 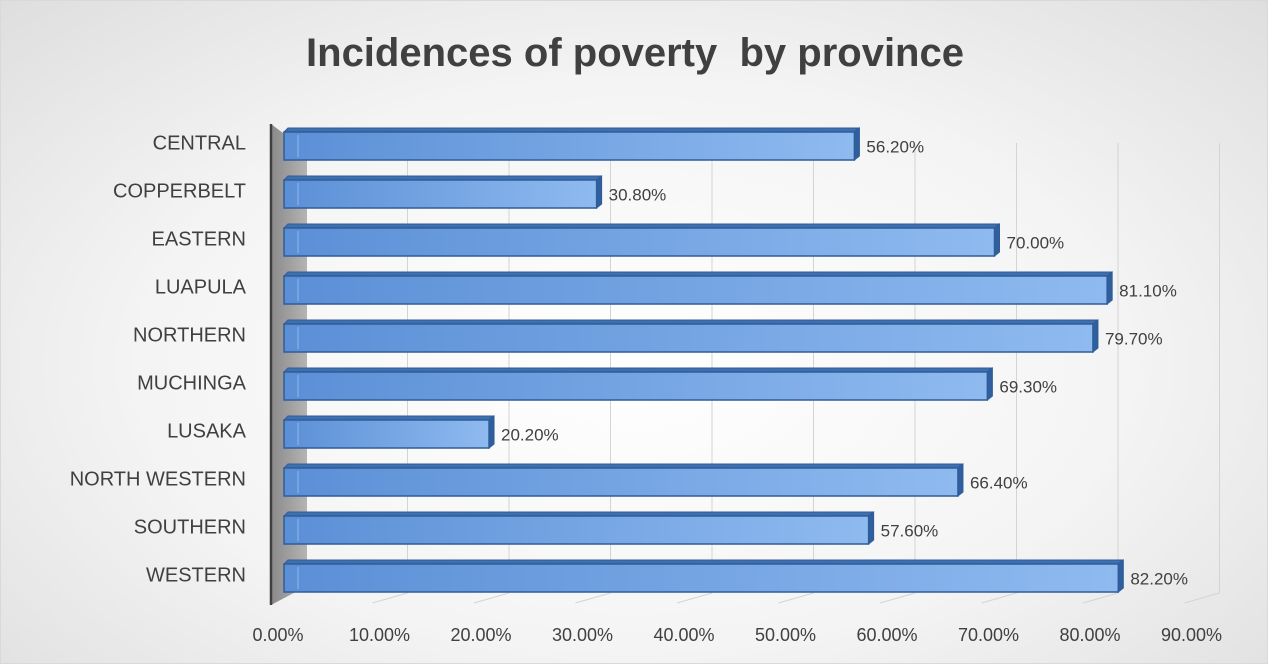 What do you see at coordinates (379, 635) in the screenshot?
I see `x-tick-label: 10.00%` at bounding box center [379, 635].